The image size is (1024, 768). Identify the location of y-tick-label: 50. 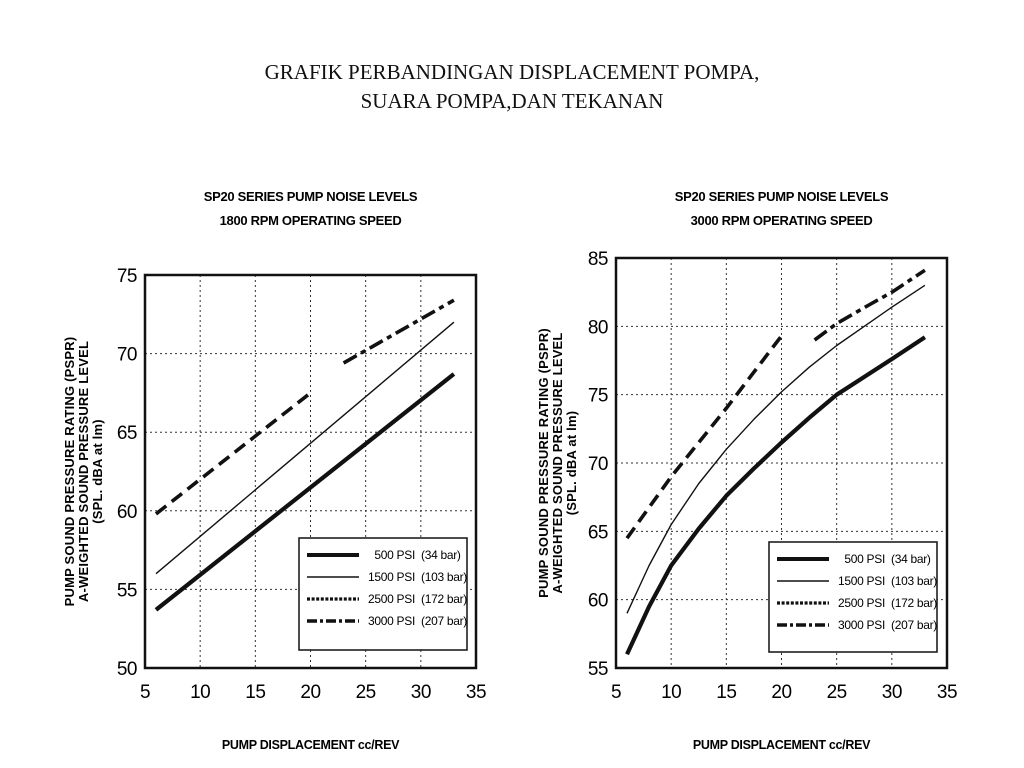
(127, 669).